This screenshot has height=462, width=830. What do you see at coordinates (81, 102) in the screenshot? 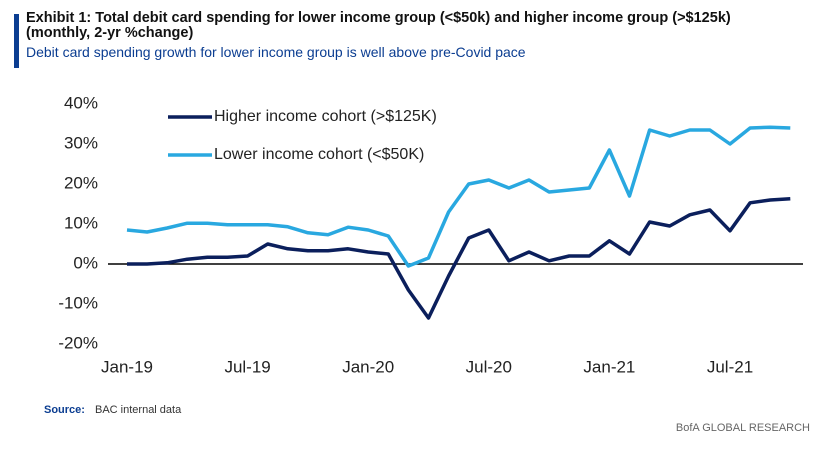
I see `y-tick-label: 40%` at bounding box center [81, 102].